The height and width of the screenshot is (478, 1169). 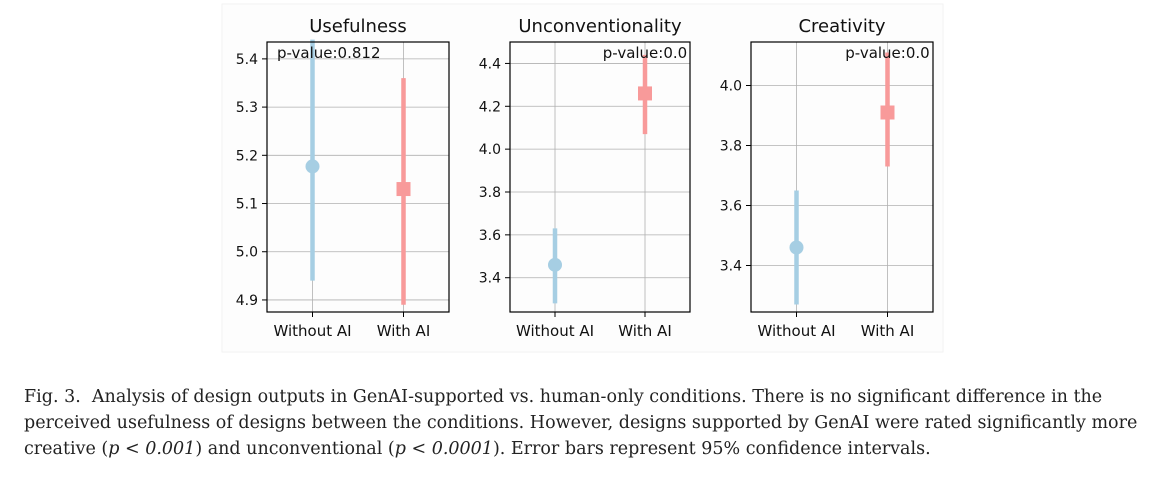 What do you see at coordinates (247, 205) in the screenshot?
I see `y-tick-label: 5.1` at bounding box center [247, 205].